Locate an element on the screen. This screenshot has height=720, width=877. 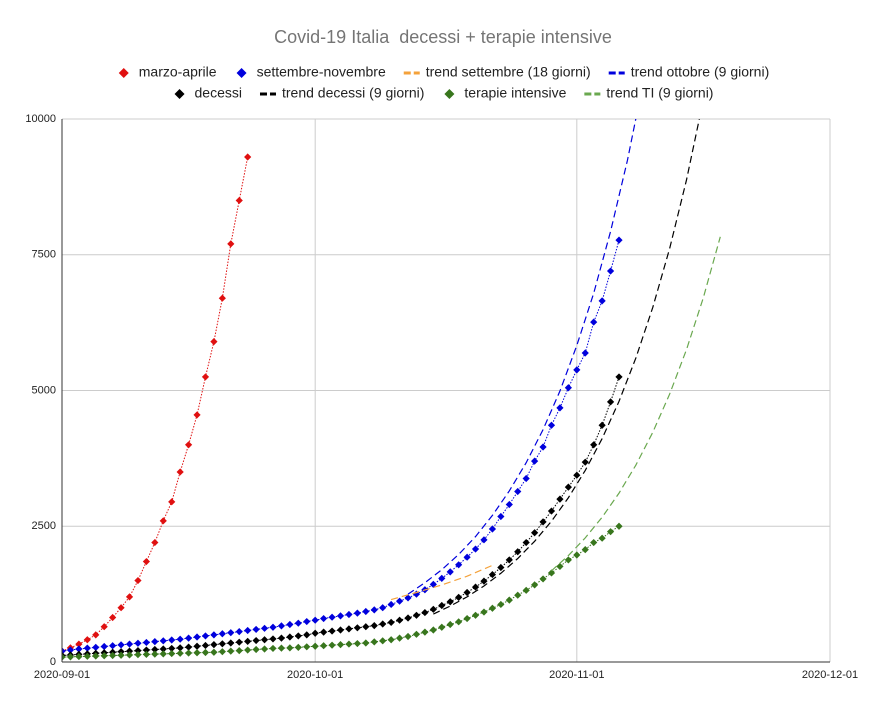
x-tick-label: 2020-09-01 is located at coordinates (62, 675).